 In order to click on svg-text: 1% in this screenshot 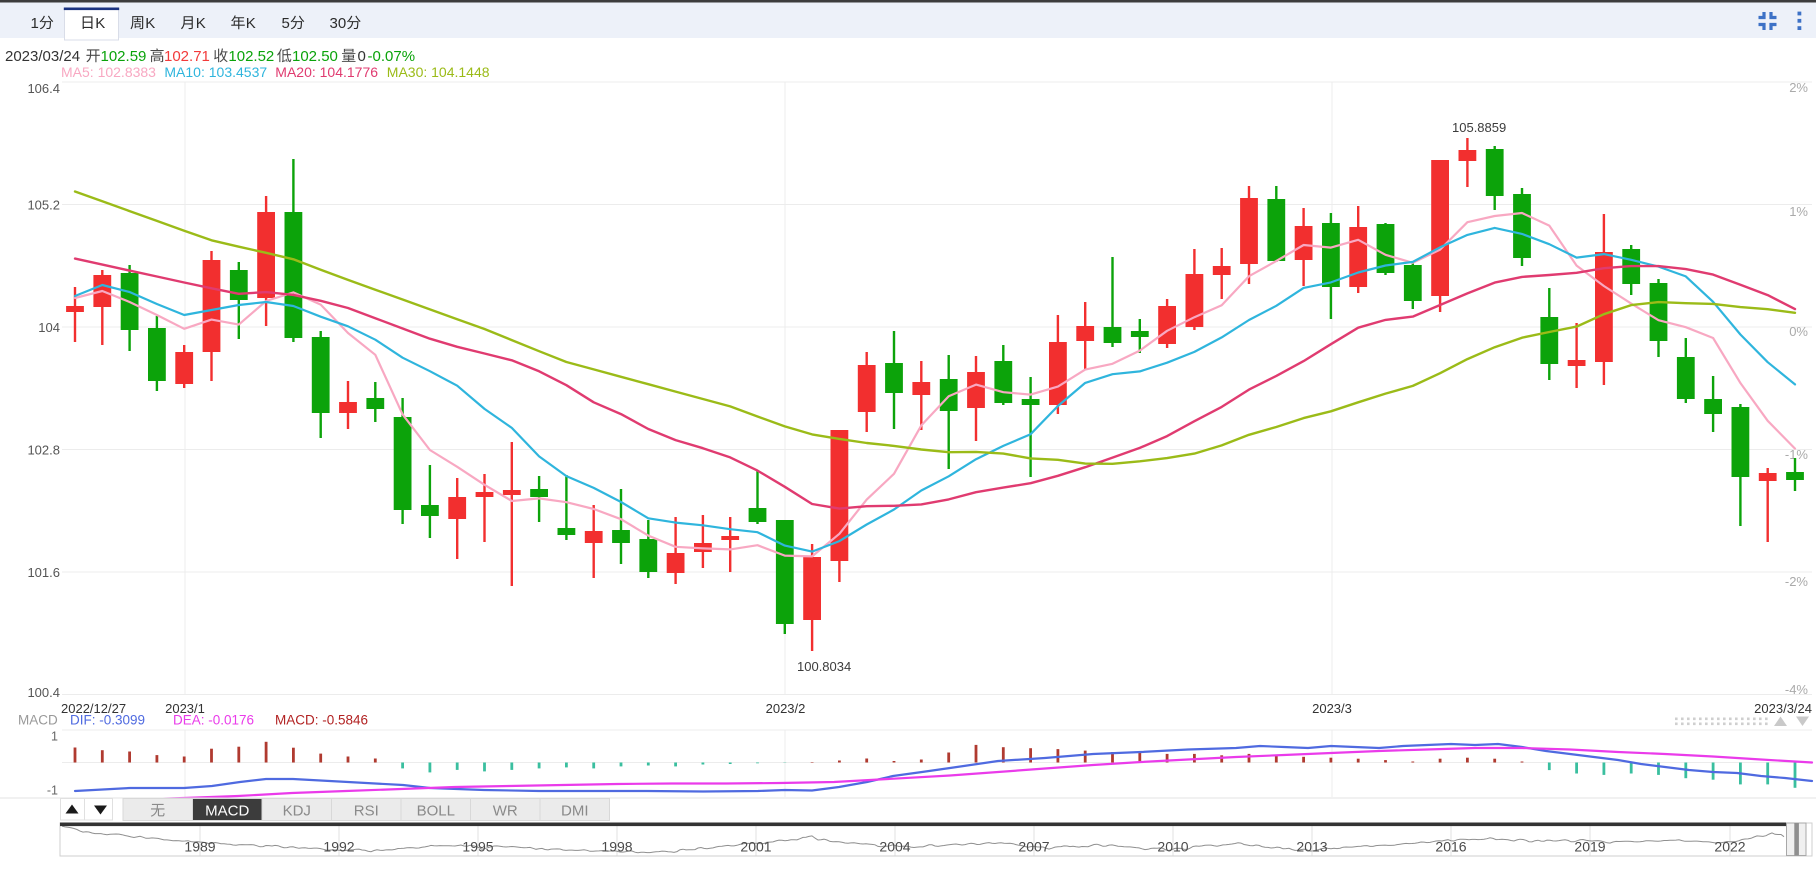, I will do `click(1798, 211)`.